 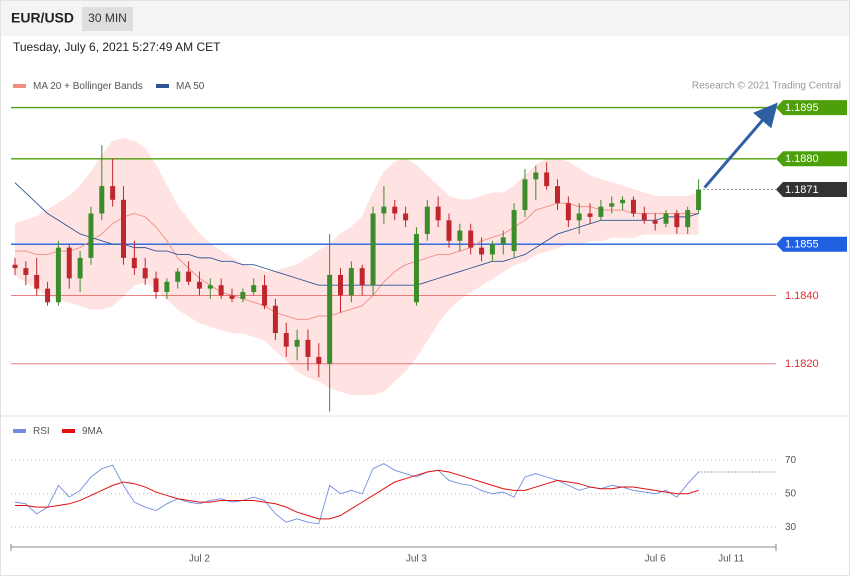 What do you see at coordinates (731, 559) in the screenshot?
I see `x-tick-label: Jul 11` at bounding box center [731, 559].